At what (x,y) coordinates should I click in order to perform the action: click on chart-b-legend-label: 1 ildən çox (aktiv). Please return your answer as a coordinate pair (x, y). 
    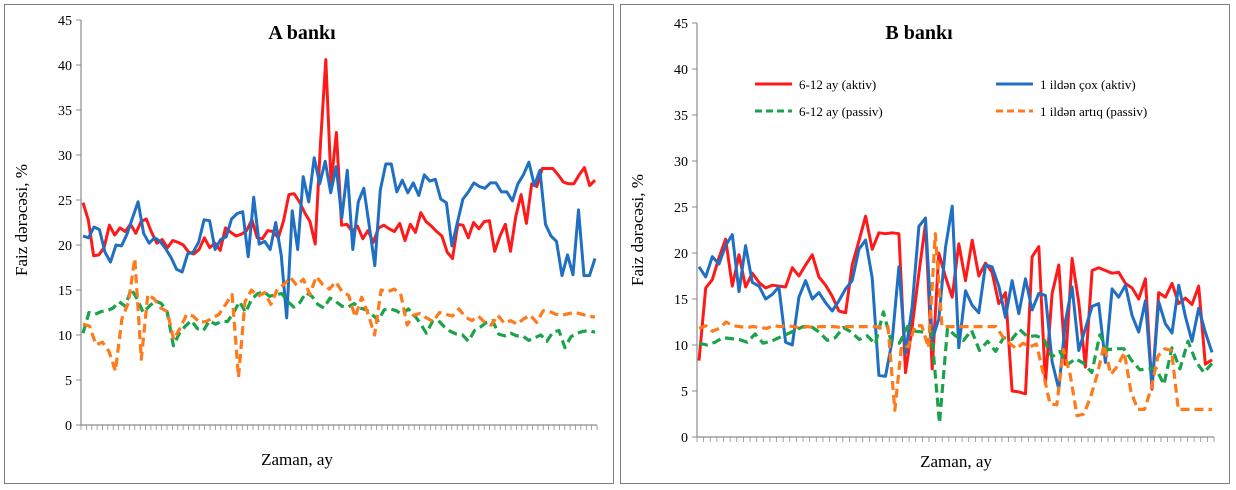
    Looking at the image, I should click on (1088, 84).